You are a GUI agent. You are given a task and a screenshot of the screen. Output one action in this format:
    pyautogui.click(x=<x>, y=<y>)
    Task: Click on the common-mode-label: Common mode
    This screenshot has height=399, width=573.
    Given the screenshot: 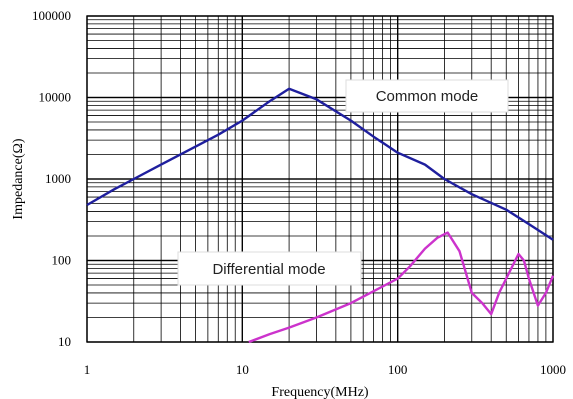 What is the action you would take?
    pyautogui.click(x=427, y=96)
    